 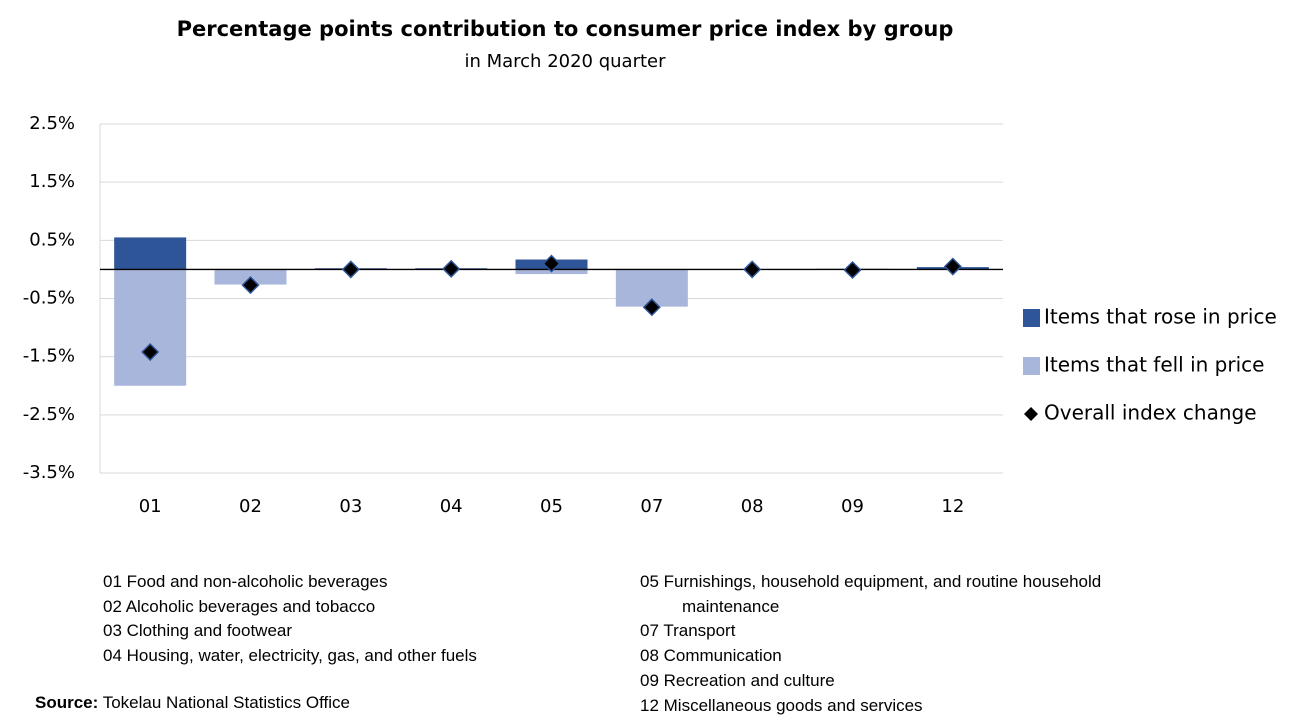 I want to click on x-tick-label: 01, so click(x=150, y=506).